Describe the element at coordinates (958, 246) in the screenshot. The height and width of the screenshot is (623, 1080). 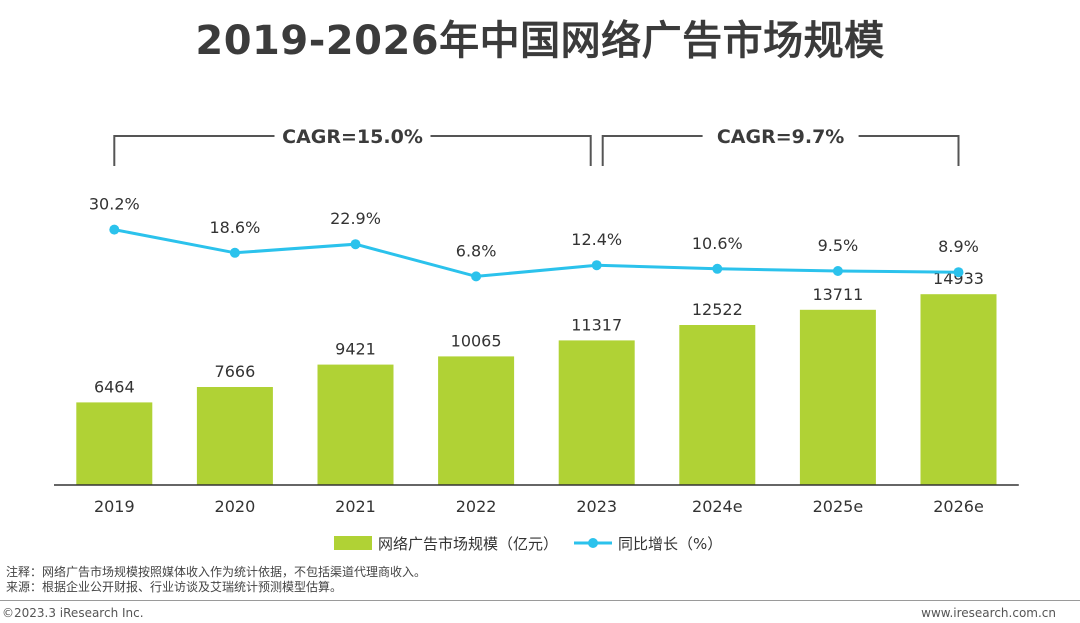
I see `growth-value-label: 8.9%` at that location.